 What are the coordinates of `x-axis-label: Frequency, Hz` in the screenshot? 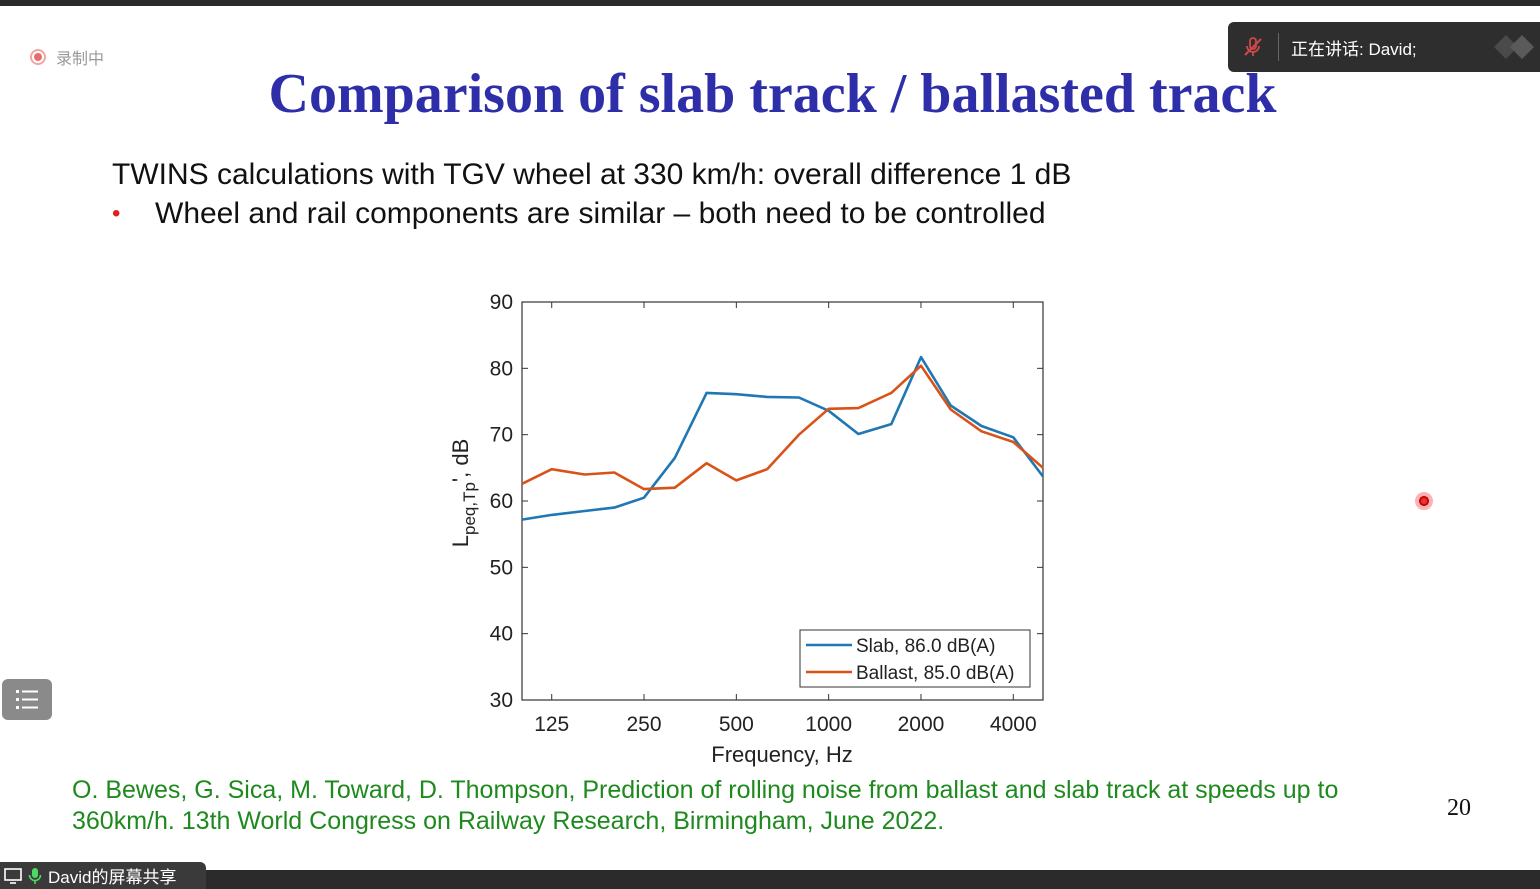 It's located at (781, 754).